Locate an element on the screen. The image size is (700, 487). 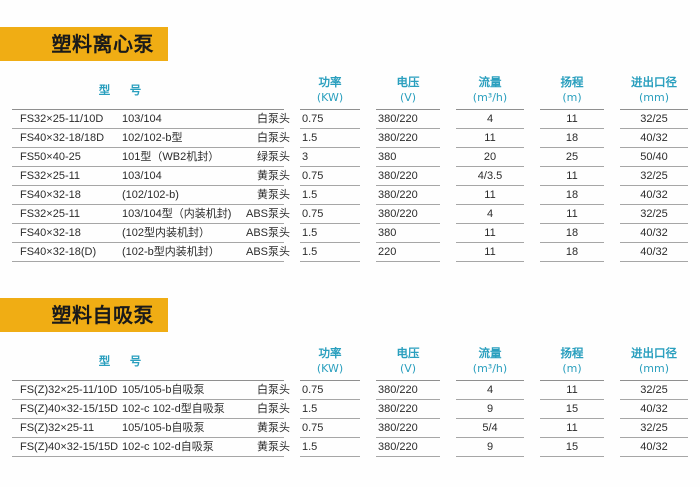
table-header-centrifugal: 型 号 功率 (KW) 电压 (V) 流量 (m³/h) 扬程 (m) is located at coordinates (351, 90).